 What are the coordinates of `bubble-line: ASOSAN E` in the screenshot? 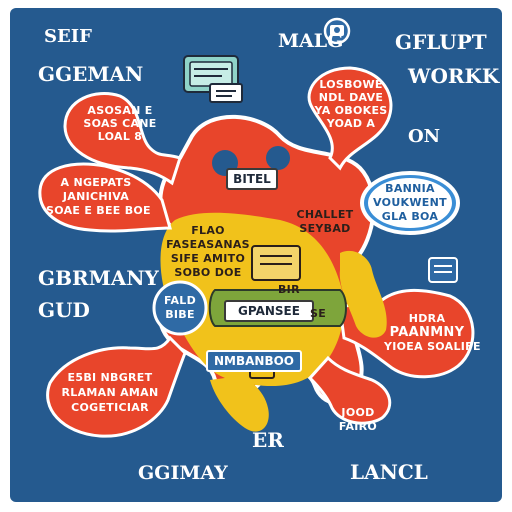 It's located at (120, 110).